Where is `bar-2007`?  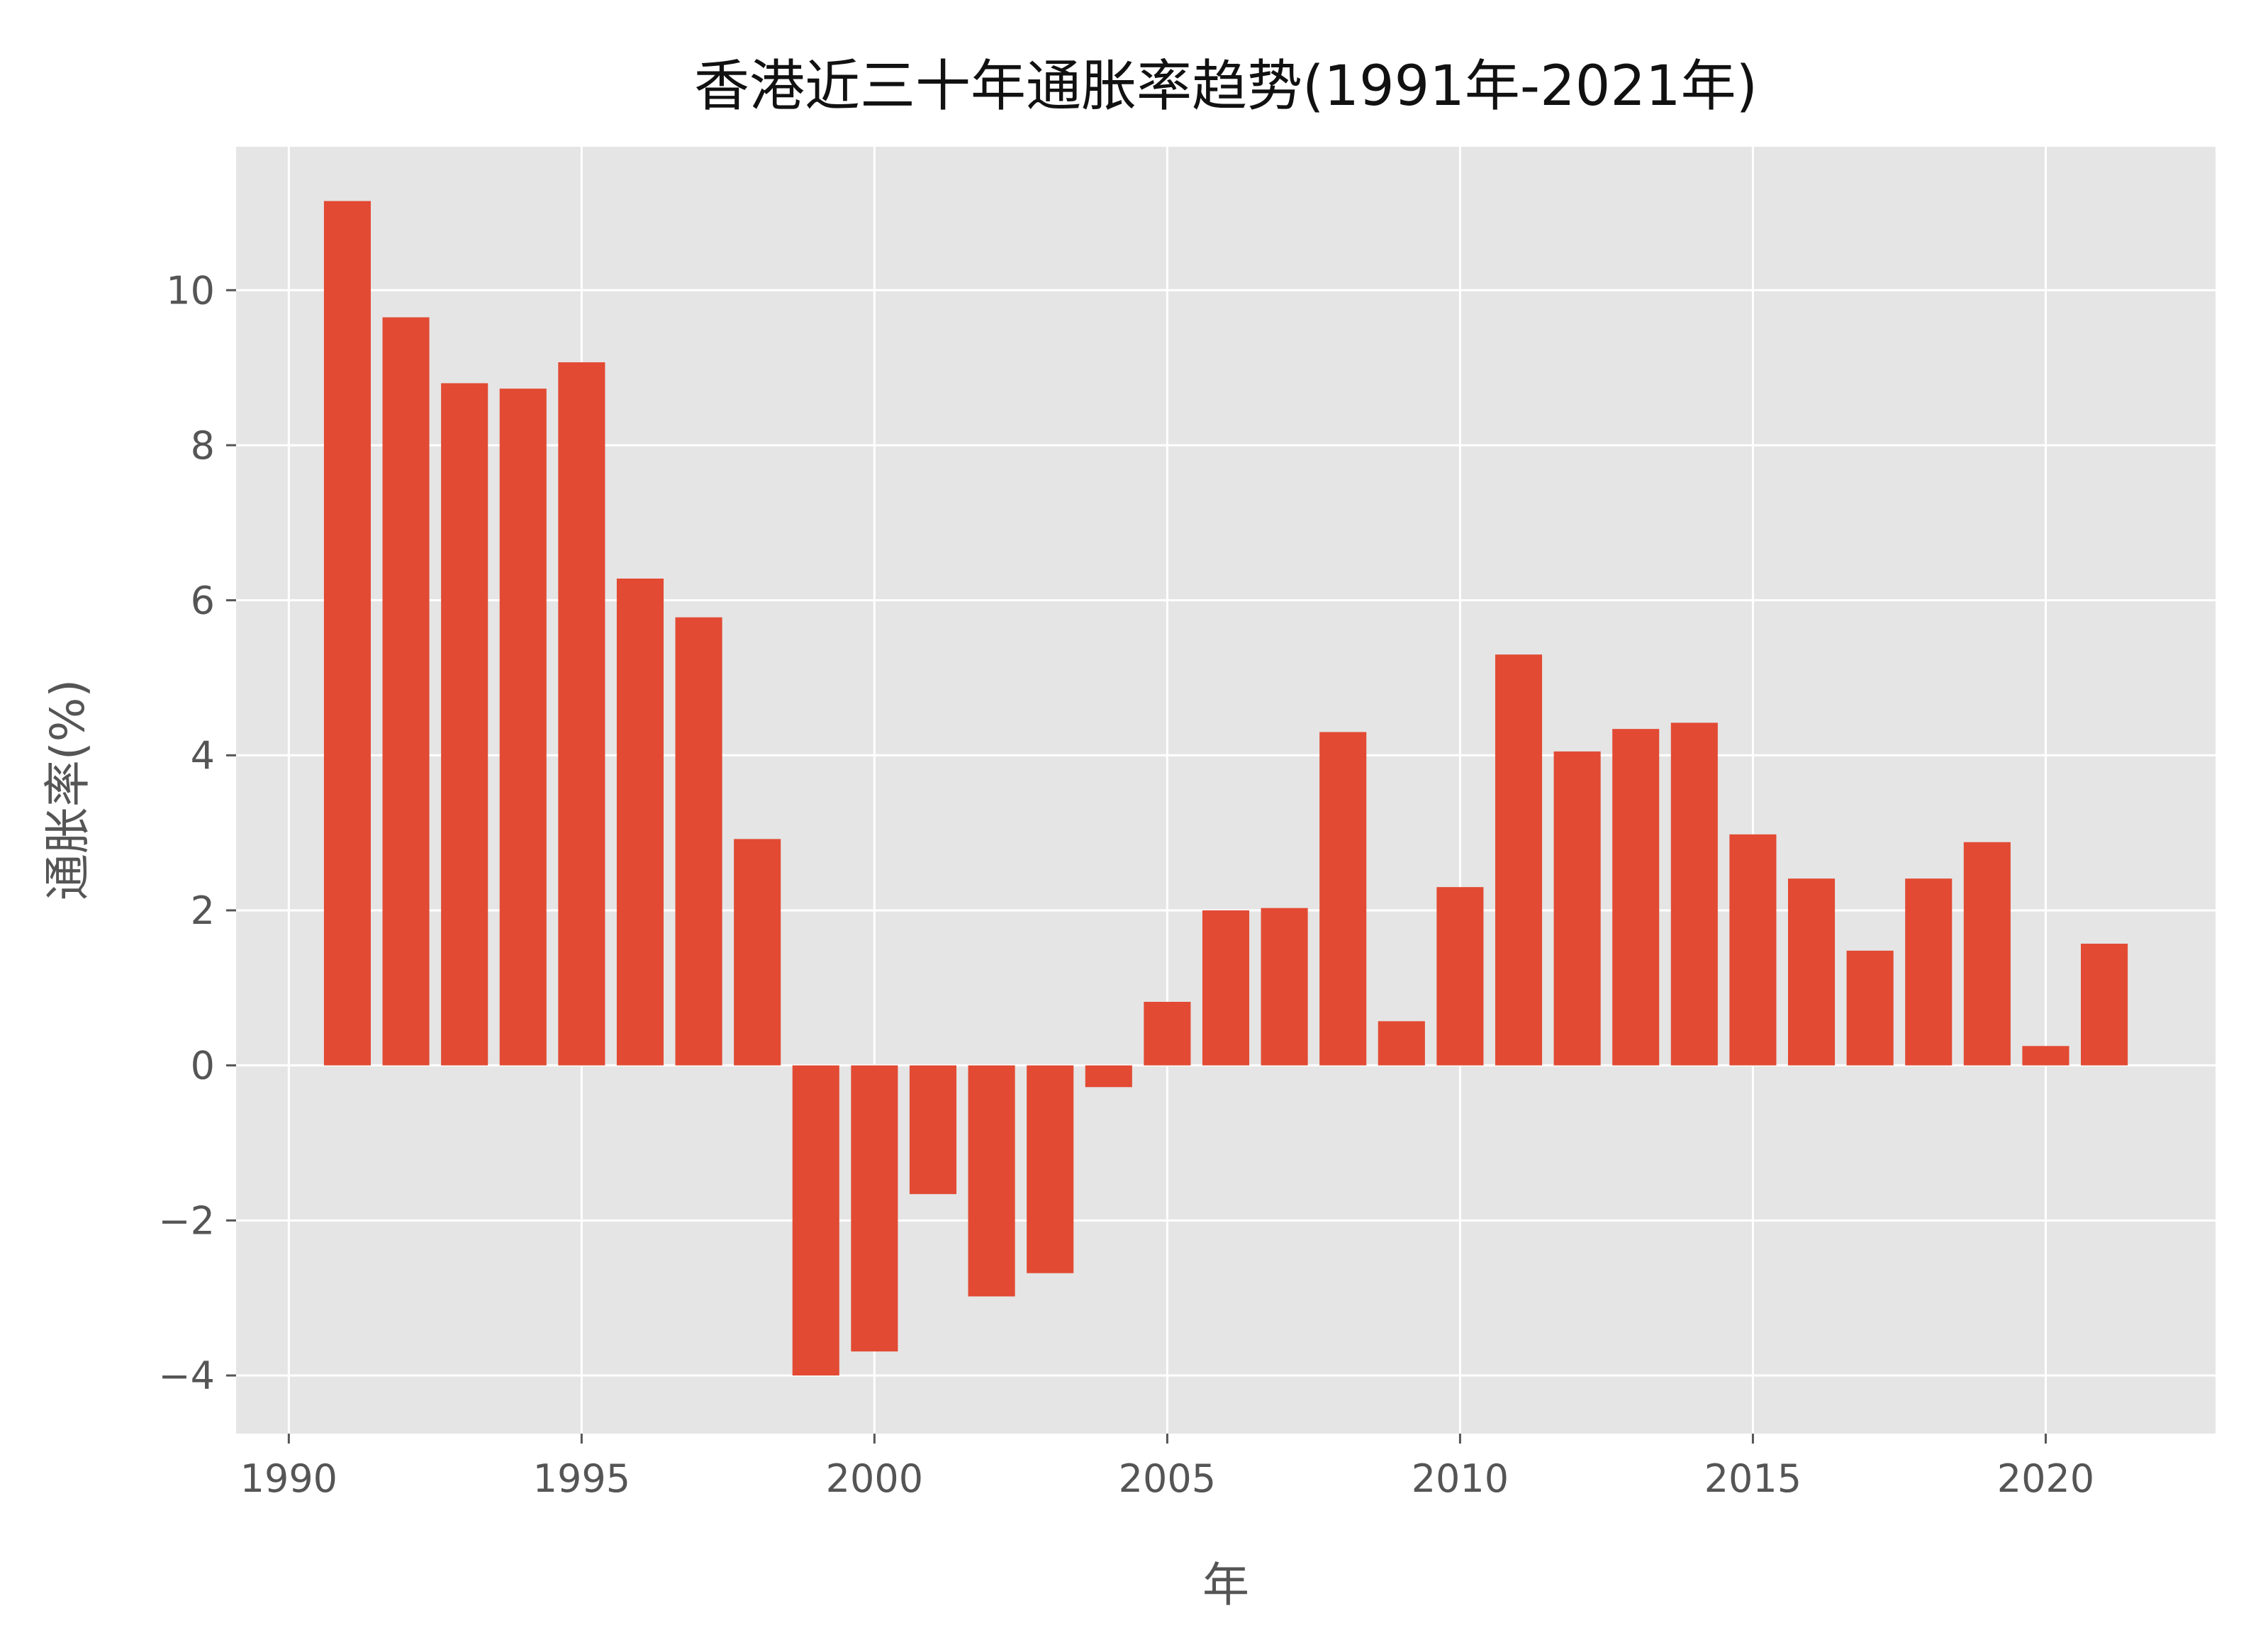
bar-2007 is located at coordinates (1285, 987).